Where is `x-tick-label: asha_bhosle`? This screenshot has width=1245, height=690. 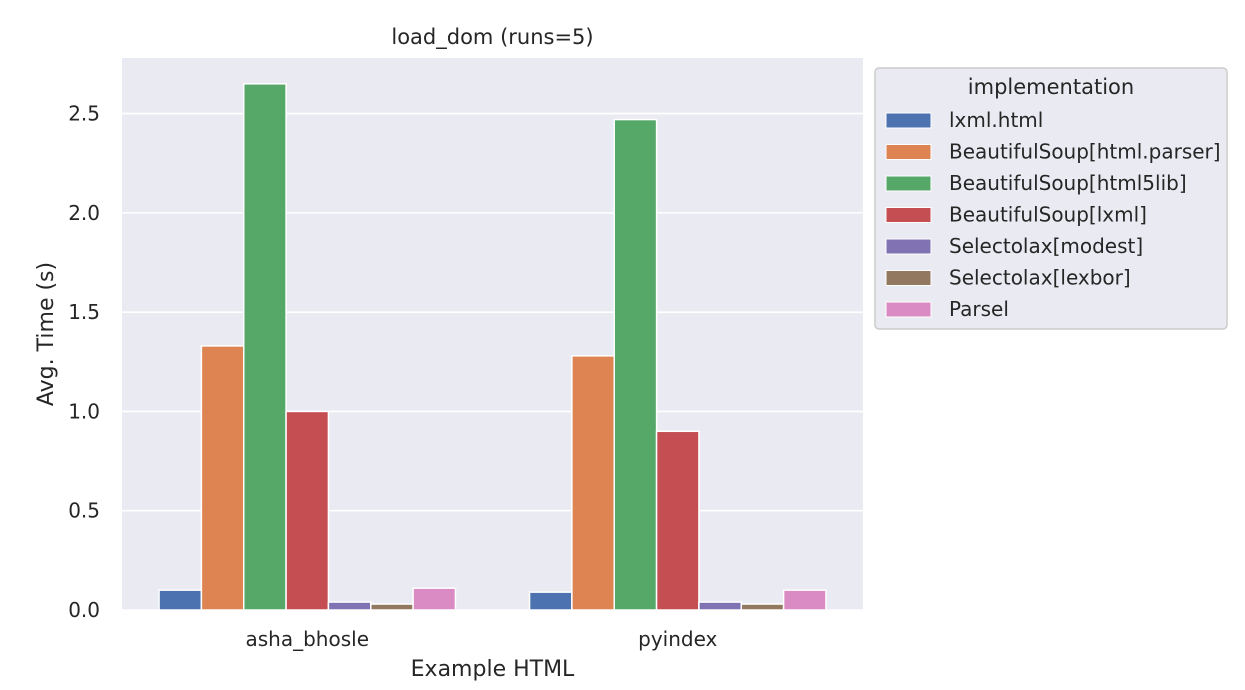
x-tick-label: asha_bhosle is located at coordinates (308, 639).